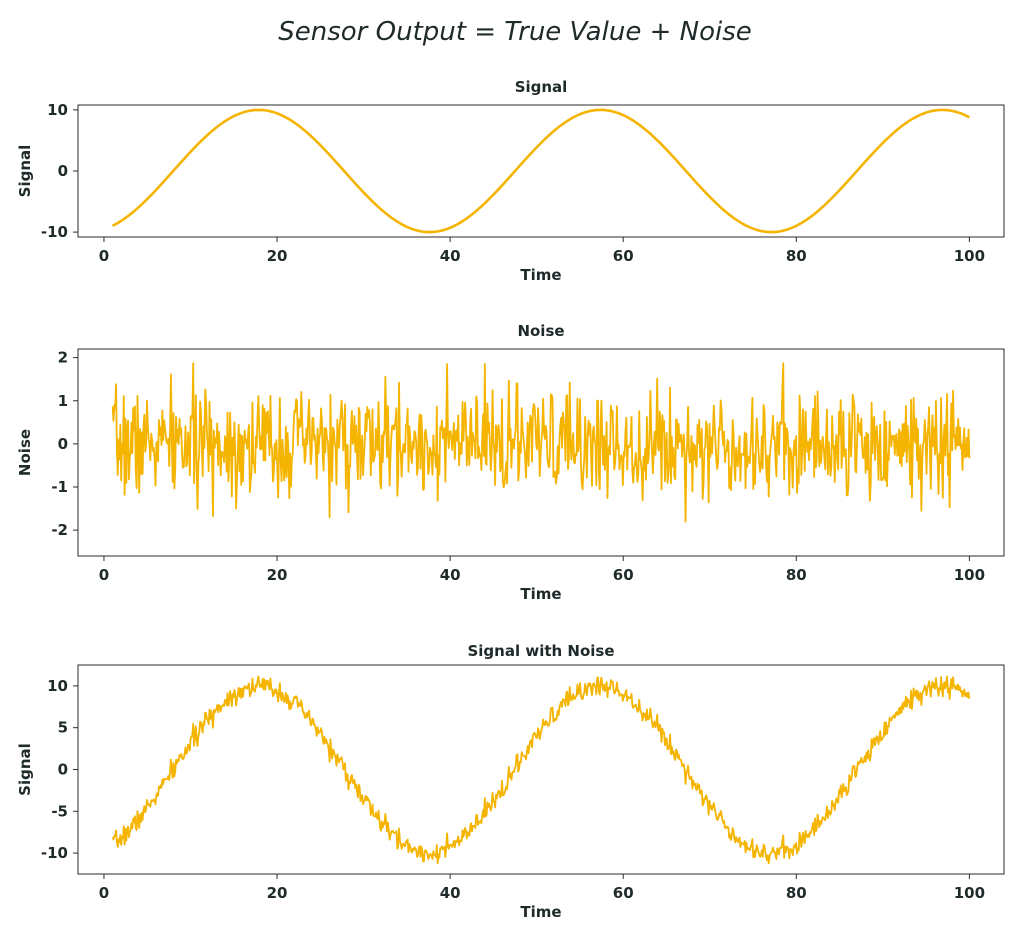 The width and height of the screenshot is (1024, 928). I want to click on panel-title: Noise, so click(540, 331).